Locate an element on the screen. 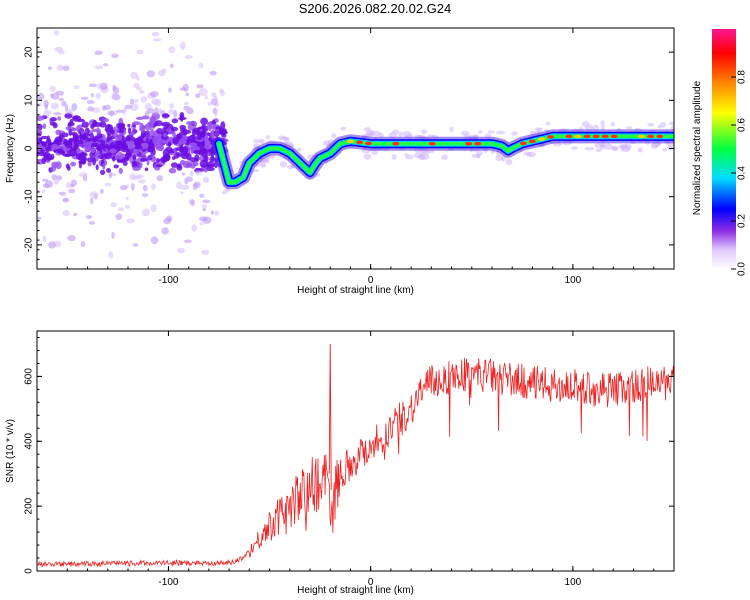  colorbar-tick-label: 0.0 is located at coordinates (742, 269).